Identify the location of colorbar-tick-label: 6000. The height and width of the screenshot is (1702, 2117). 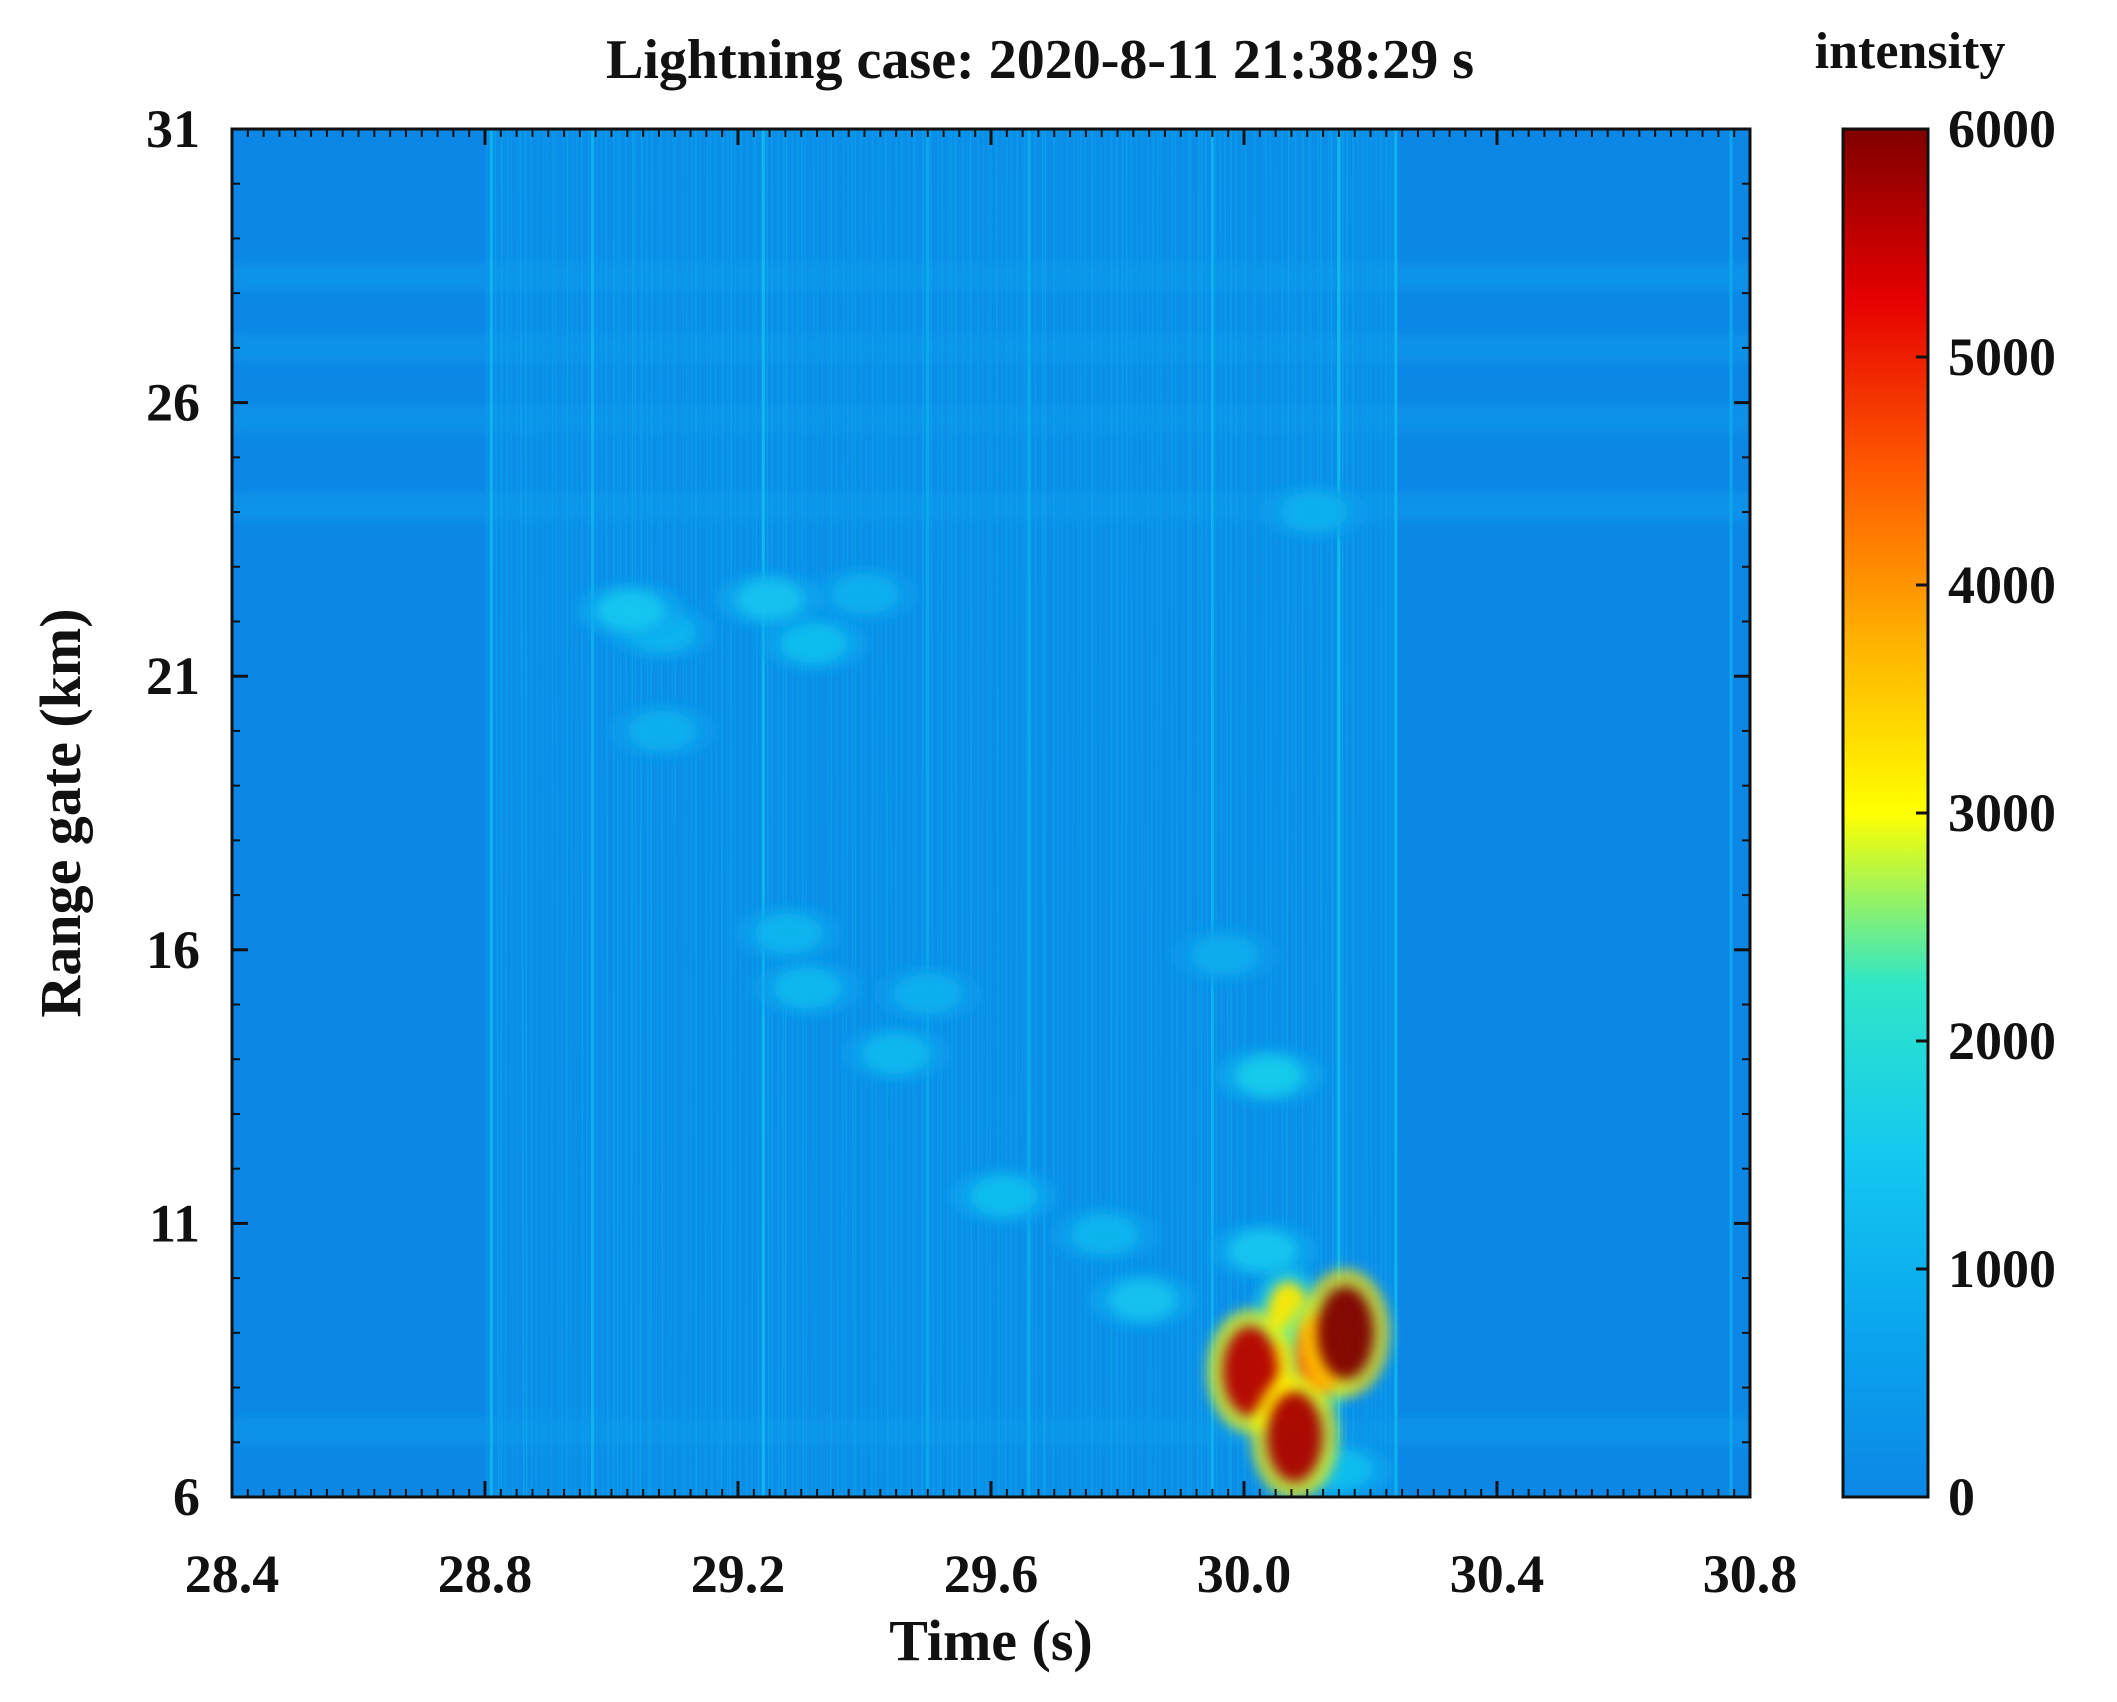
(2002, 129).